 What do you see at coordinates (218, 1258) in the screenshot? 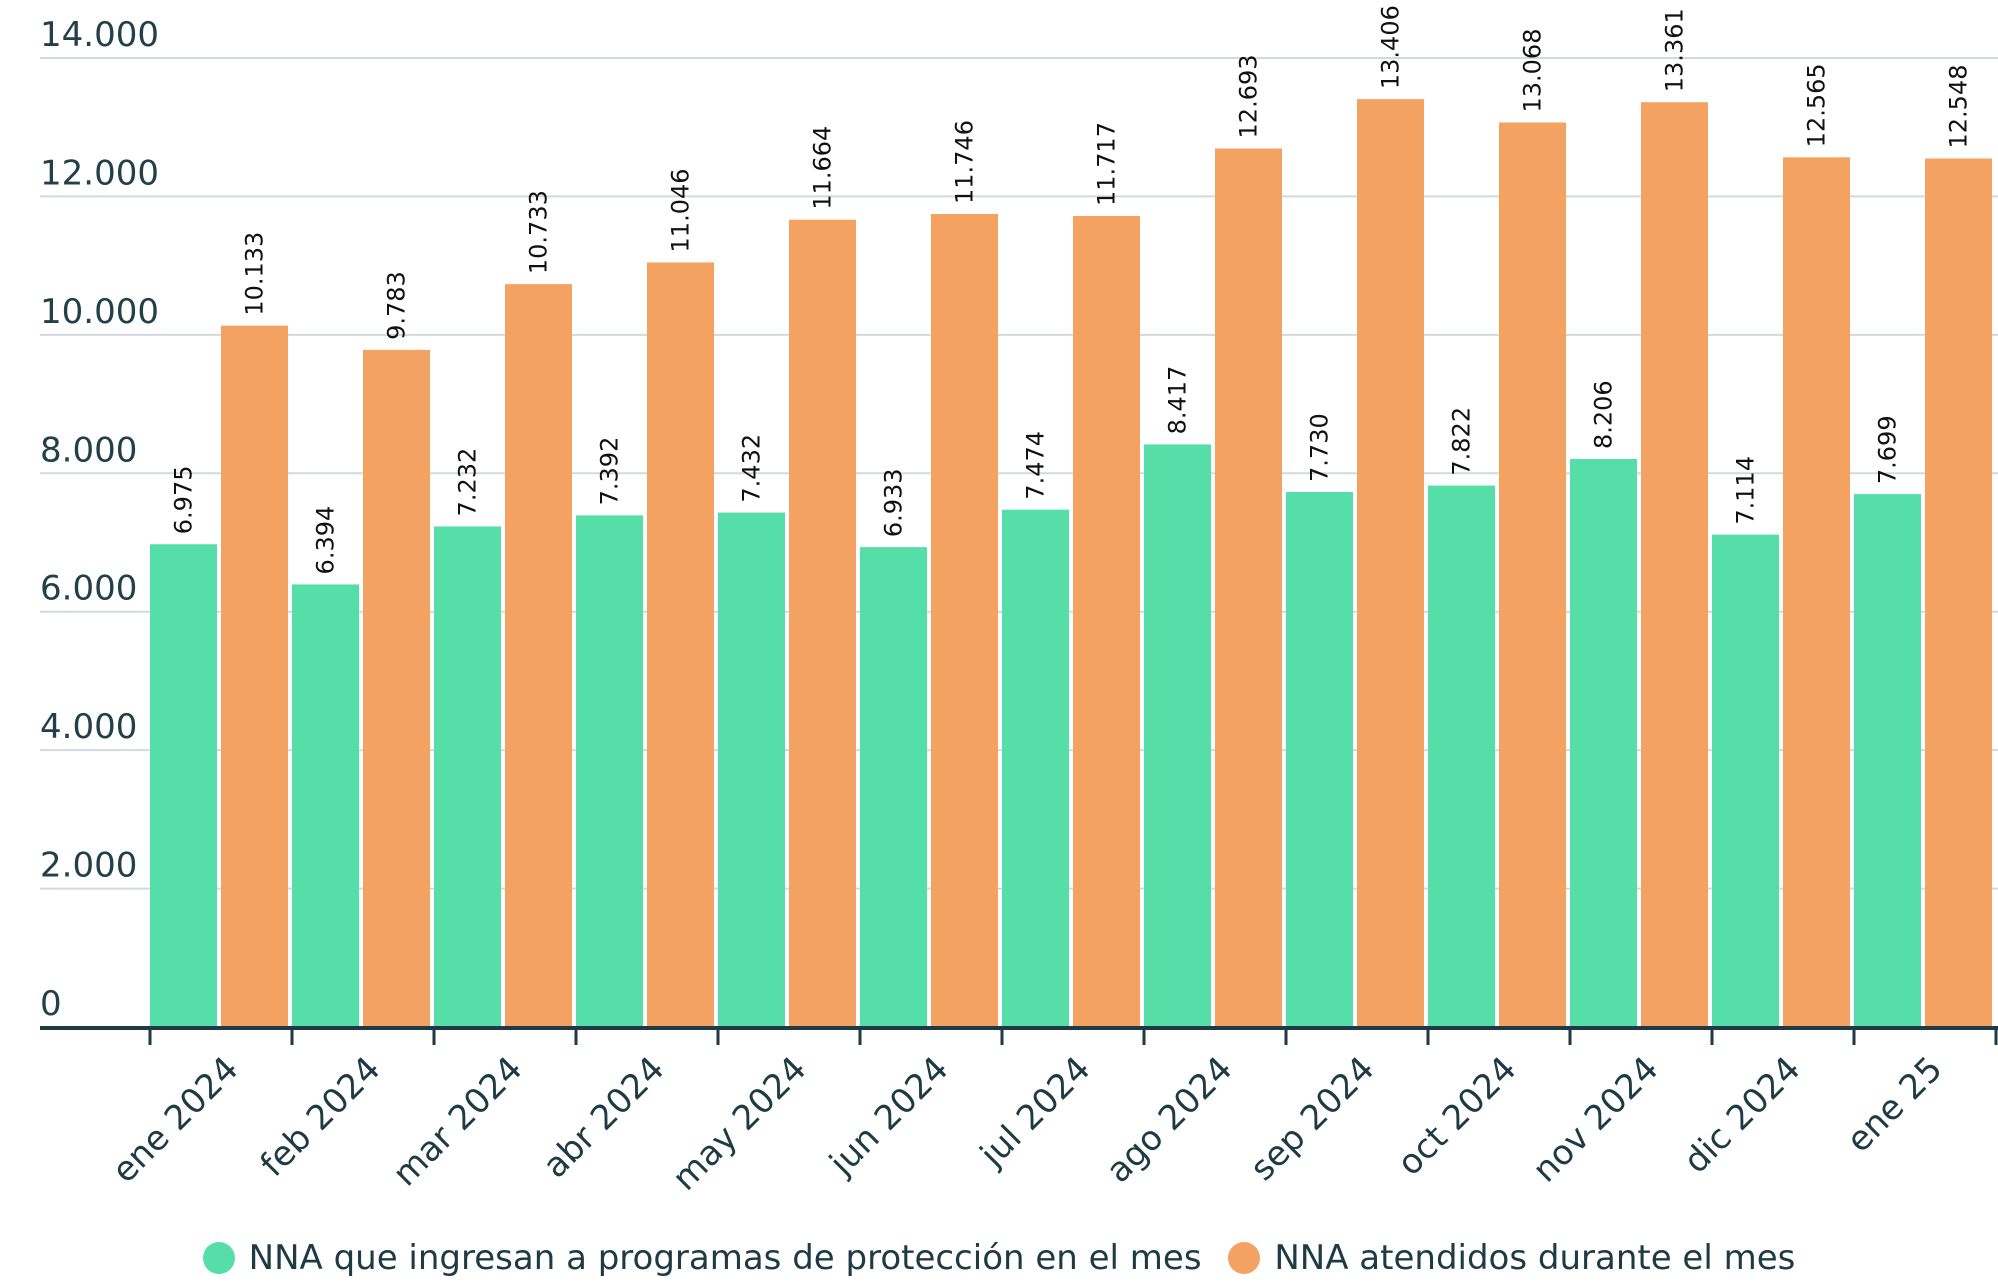
I see `legend-marker-ingresan` at bounding box center [218, 1258].